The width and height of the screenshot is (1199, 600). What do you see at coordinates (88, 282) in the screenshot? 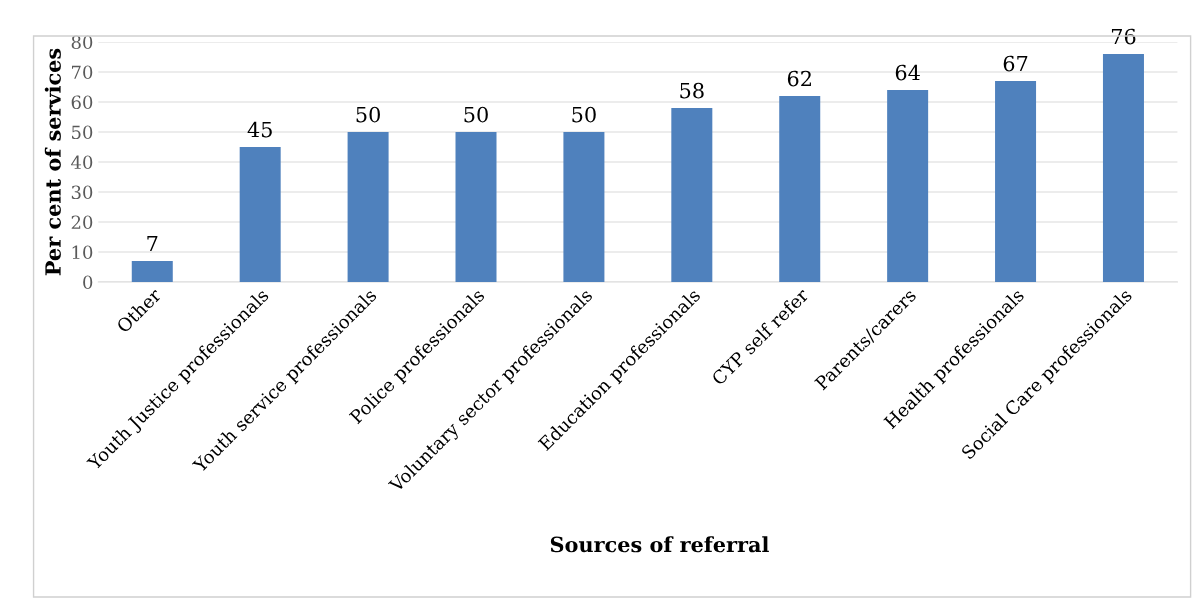
I see `y-tick-label: 0` at bounding box center [88, 282].